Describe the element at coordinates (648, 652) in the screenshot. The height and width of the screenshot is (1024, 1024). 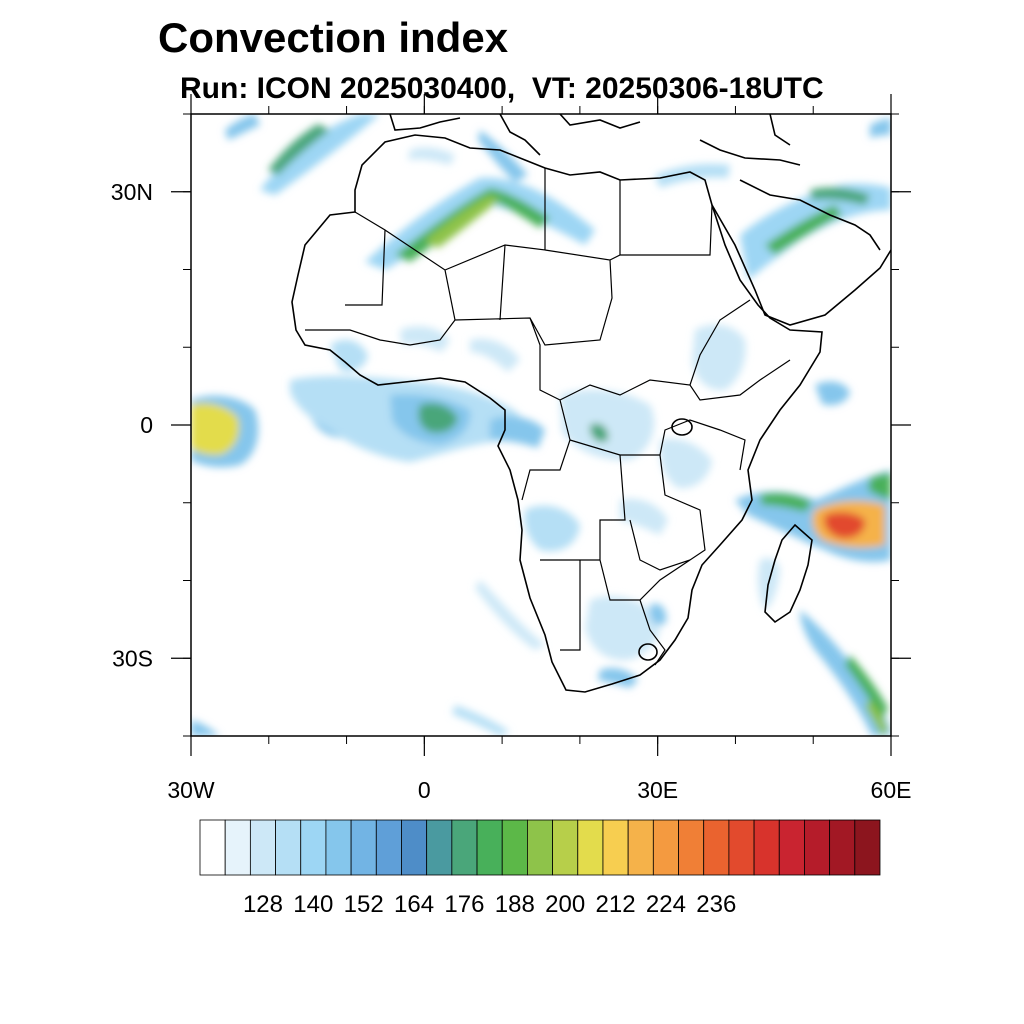
I see `lesotho-outline` at that location.